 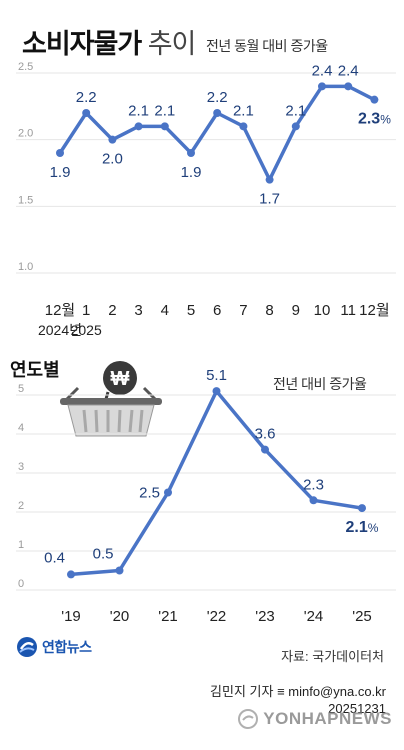 What do you see at coordinates (298, 700) in the screenshot?
I see `credit: 김민지 기자 ≡ minfo@yna.co.kr 20251231` at bounding box center [298, 700].